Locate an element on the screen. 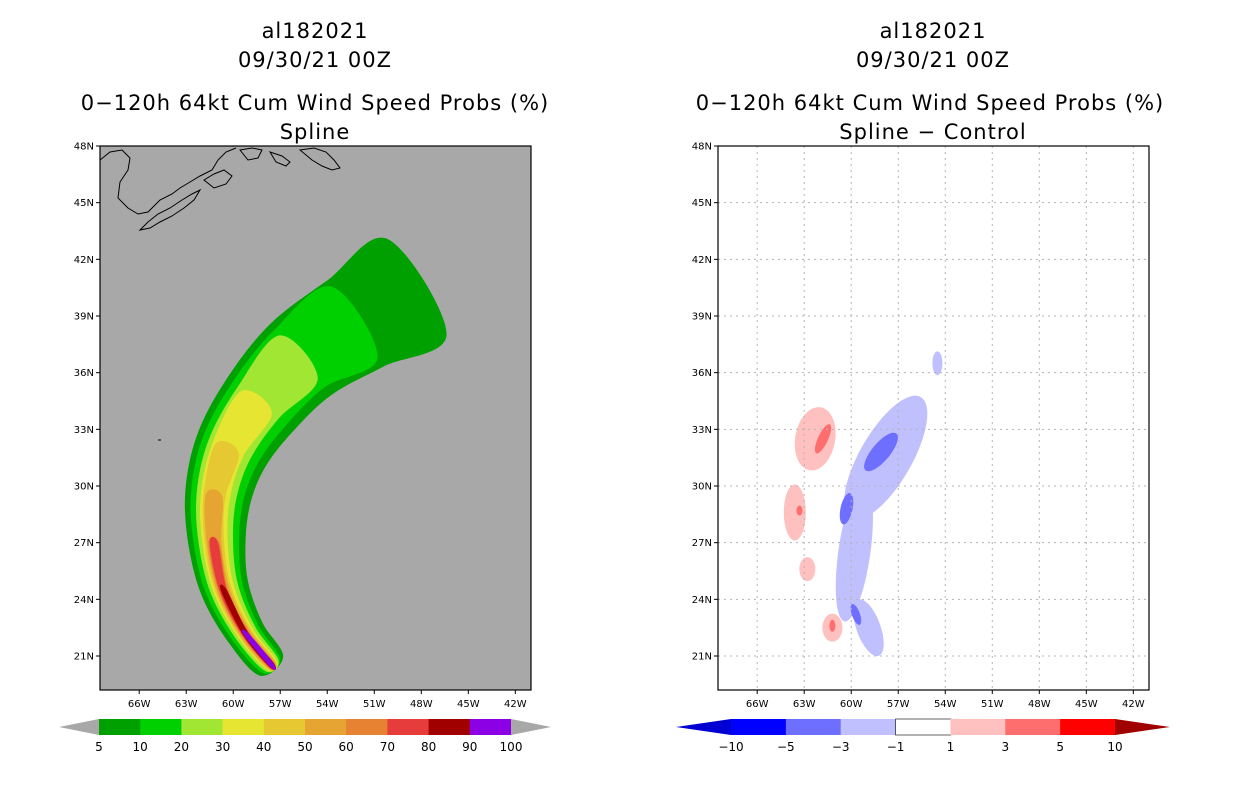 This screenshot has width=1236, height=800. right-y-tick-label-4: 33N is located at coordinates (702, 430).